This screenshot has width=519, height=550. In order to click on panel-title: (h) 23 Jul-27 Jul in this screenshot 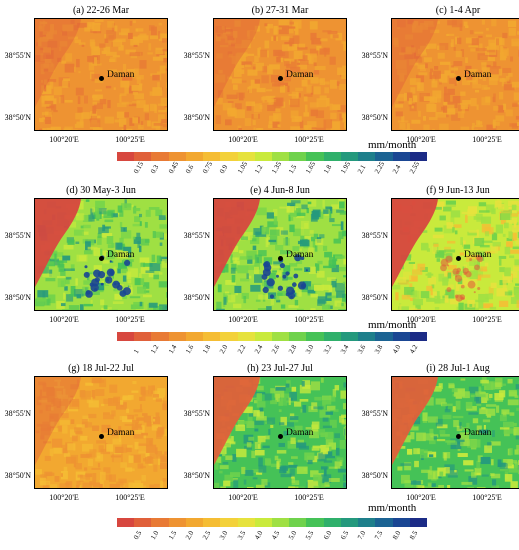, I will do `click(280, 368)`.